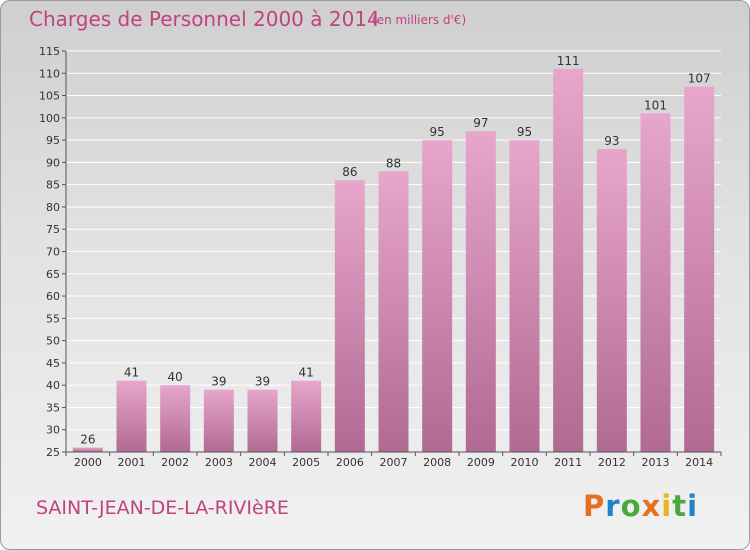 This screenshot has height=550, width=750. What do you see at coordinates (162, 508) in the screenshot?
I see `commune-name: SAINT-JEAN-DE-LA-RIVIèRE` at bounding box center [162, 508].